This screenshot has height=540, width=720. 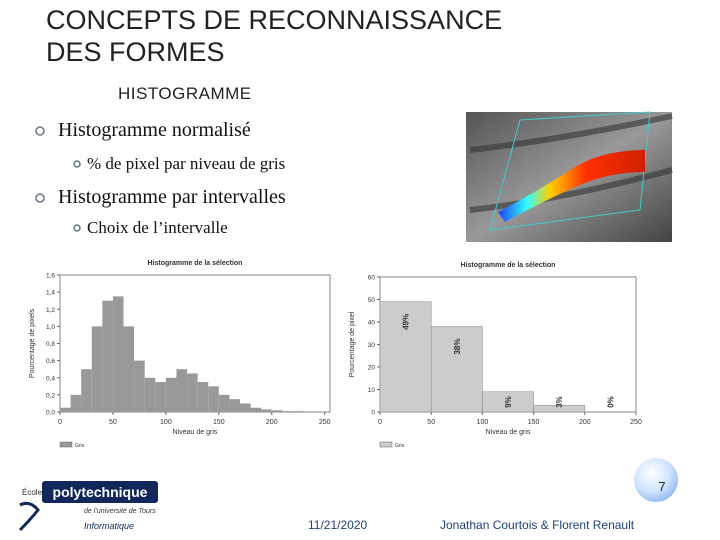 I want to click on image-texture, so click(x=571, y=163).